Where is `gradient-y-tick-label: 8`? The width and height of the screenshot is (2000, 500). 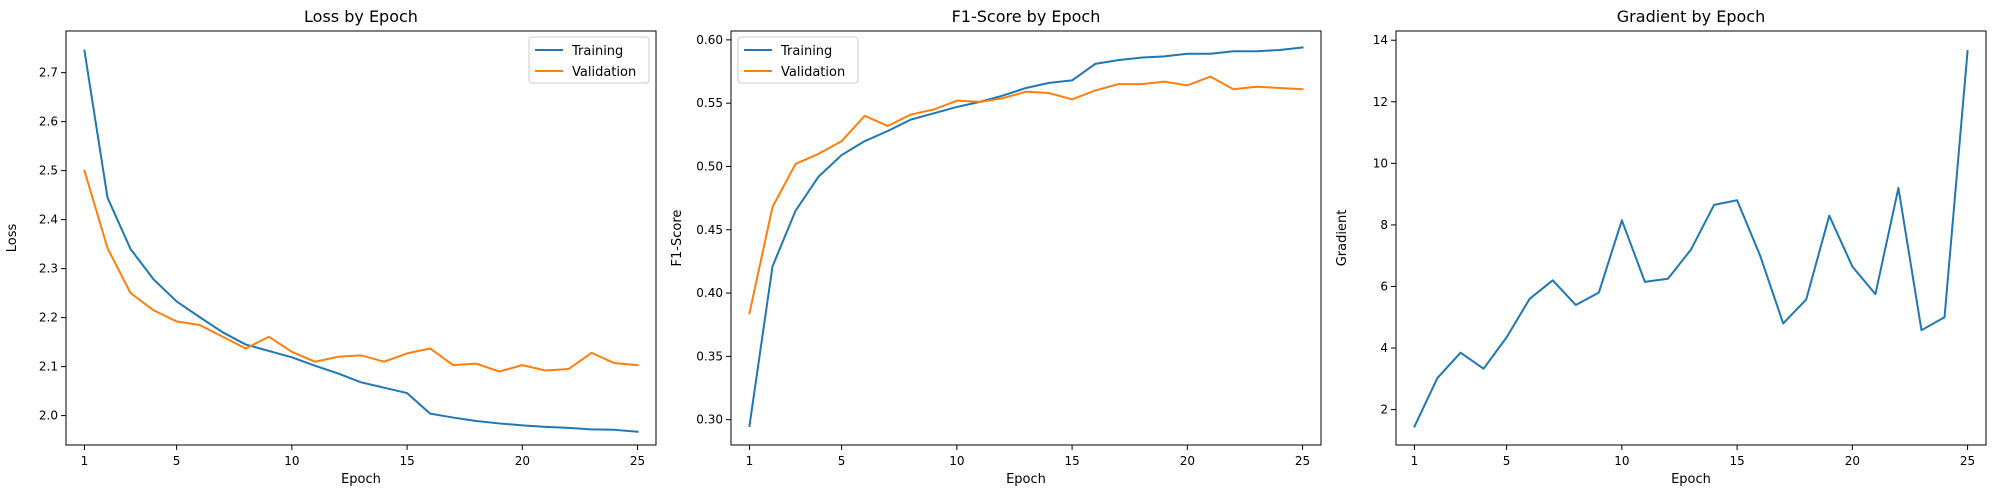 gradient-y-tick-label: 8 is located at coordinates (1384, 225).